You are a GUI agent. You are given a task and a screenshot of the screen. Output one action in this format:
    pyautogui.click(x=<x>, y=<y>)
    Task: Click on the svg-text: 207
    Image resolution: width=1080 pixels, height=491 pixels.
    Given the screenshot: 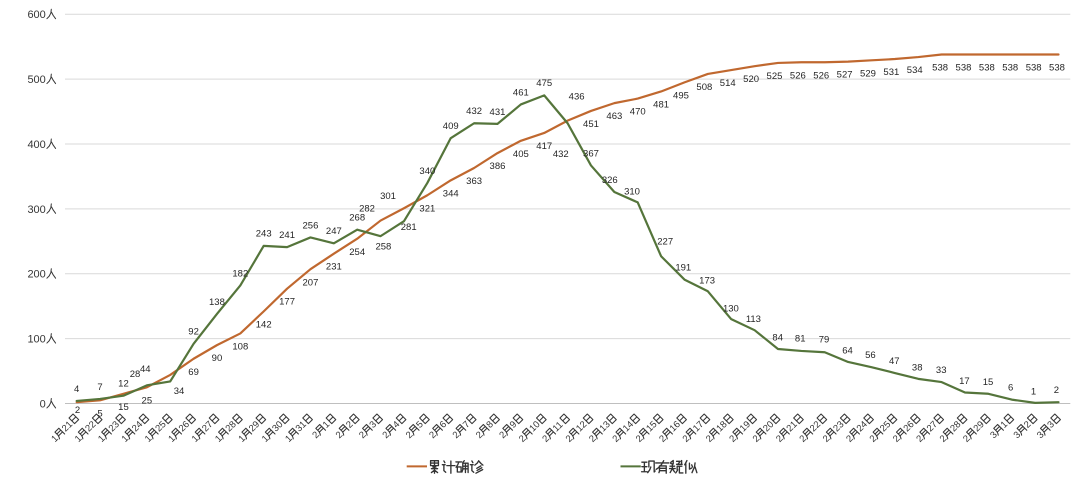 What is the action you would take?
    pyautogui.click(x=311, y=282)
    